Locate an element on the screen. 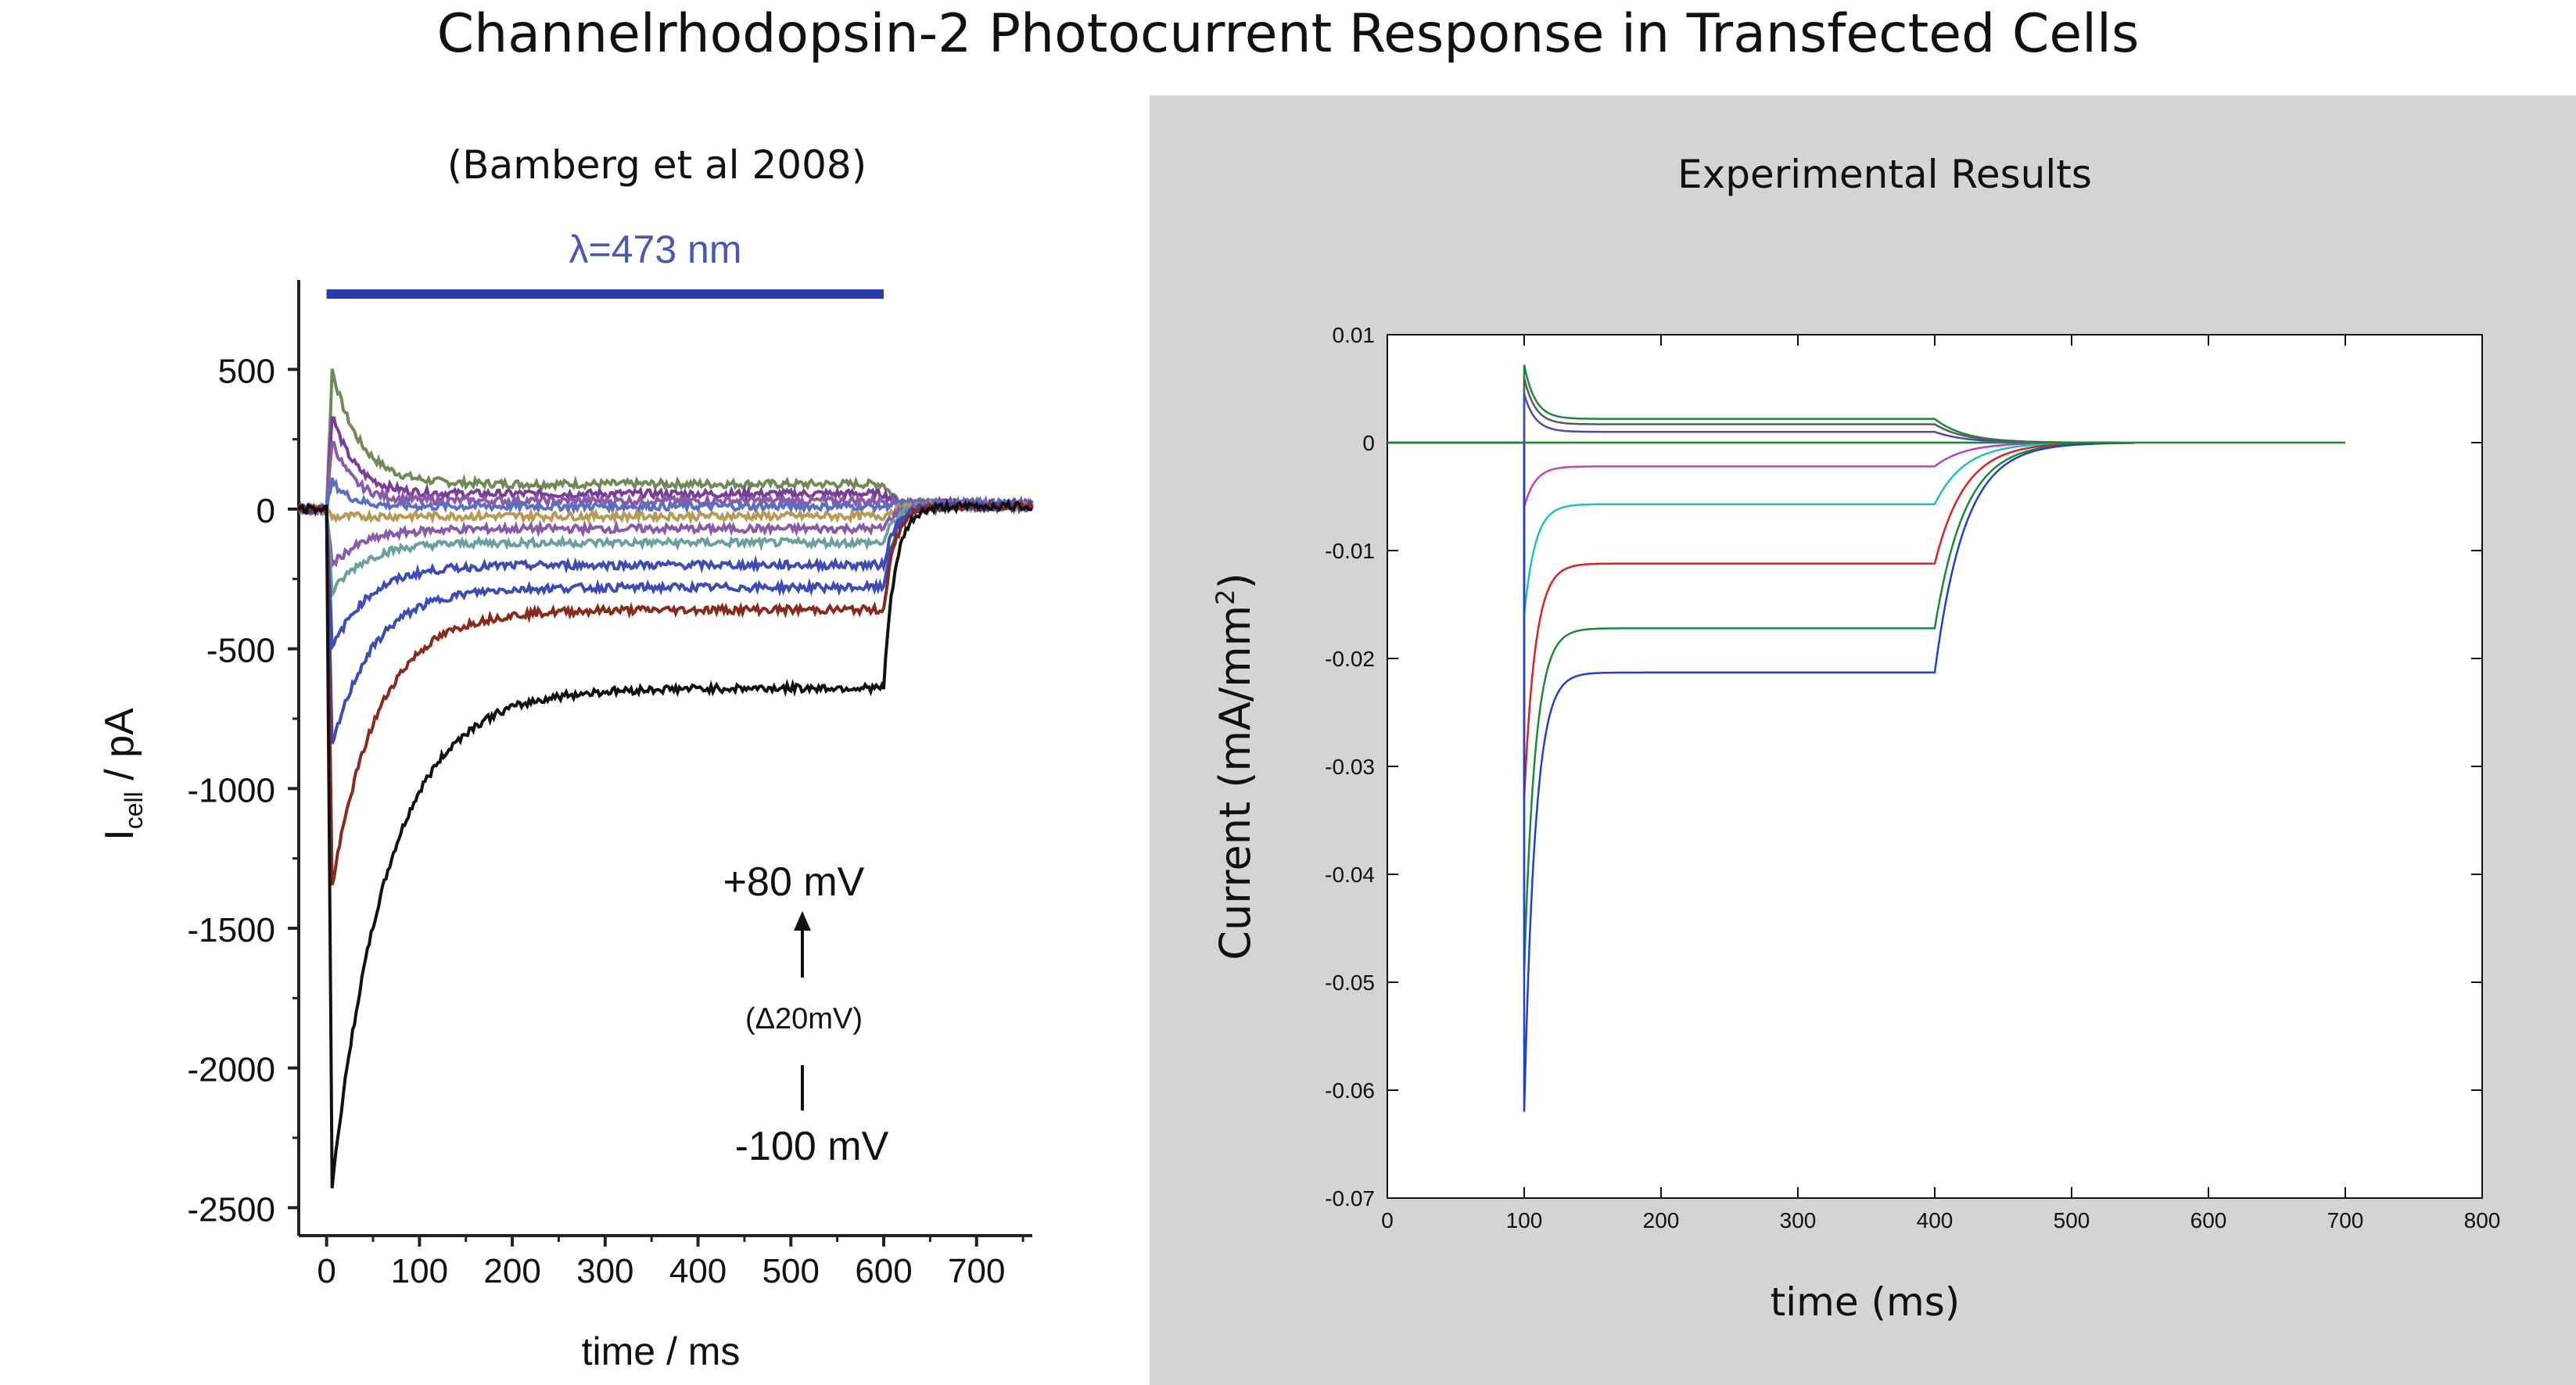 This screenshot has height=1385, width=2576. experimental-ylabel: Current (mA/mm2) is located at coordinates (1235, 766).